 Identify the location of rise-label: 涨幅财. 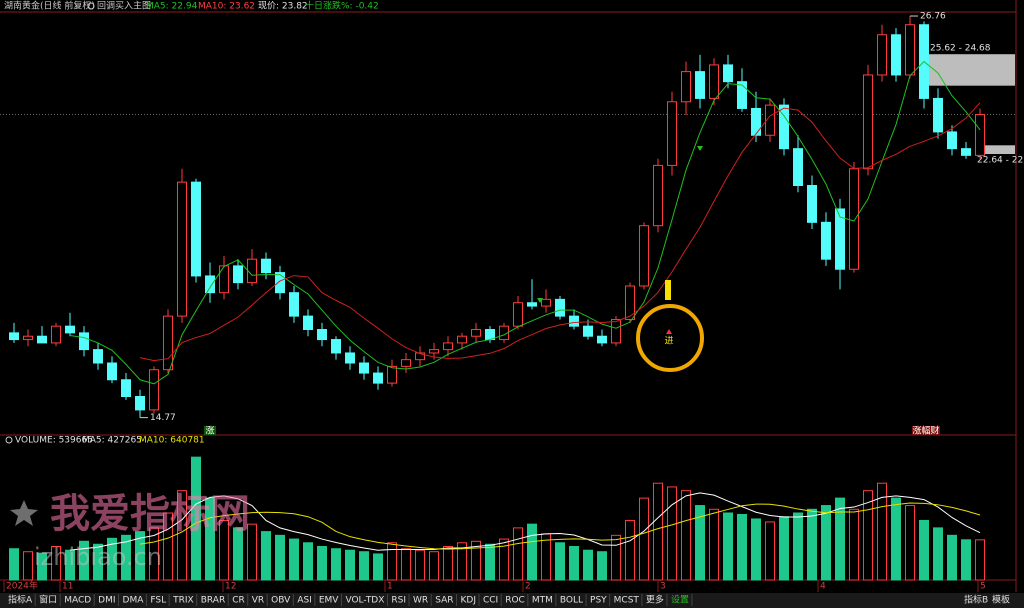
(925, 431).